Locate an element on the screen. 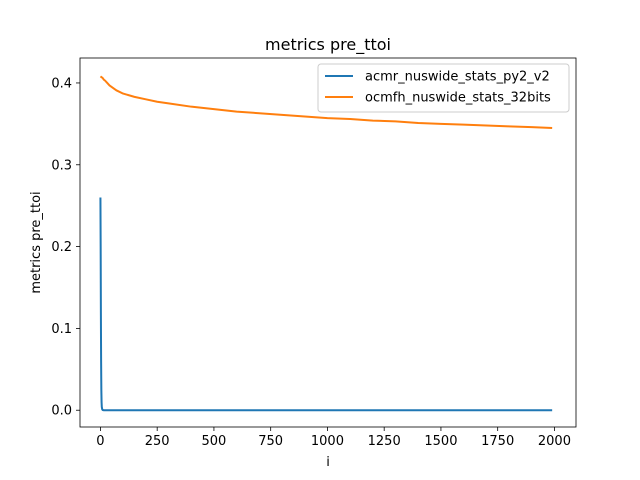 This screenshot has width=640, height=480. y-tick-label: 0.1 is located at coordinates (61, 329).